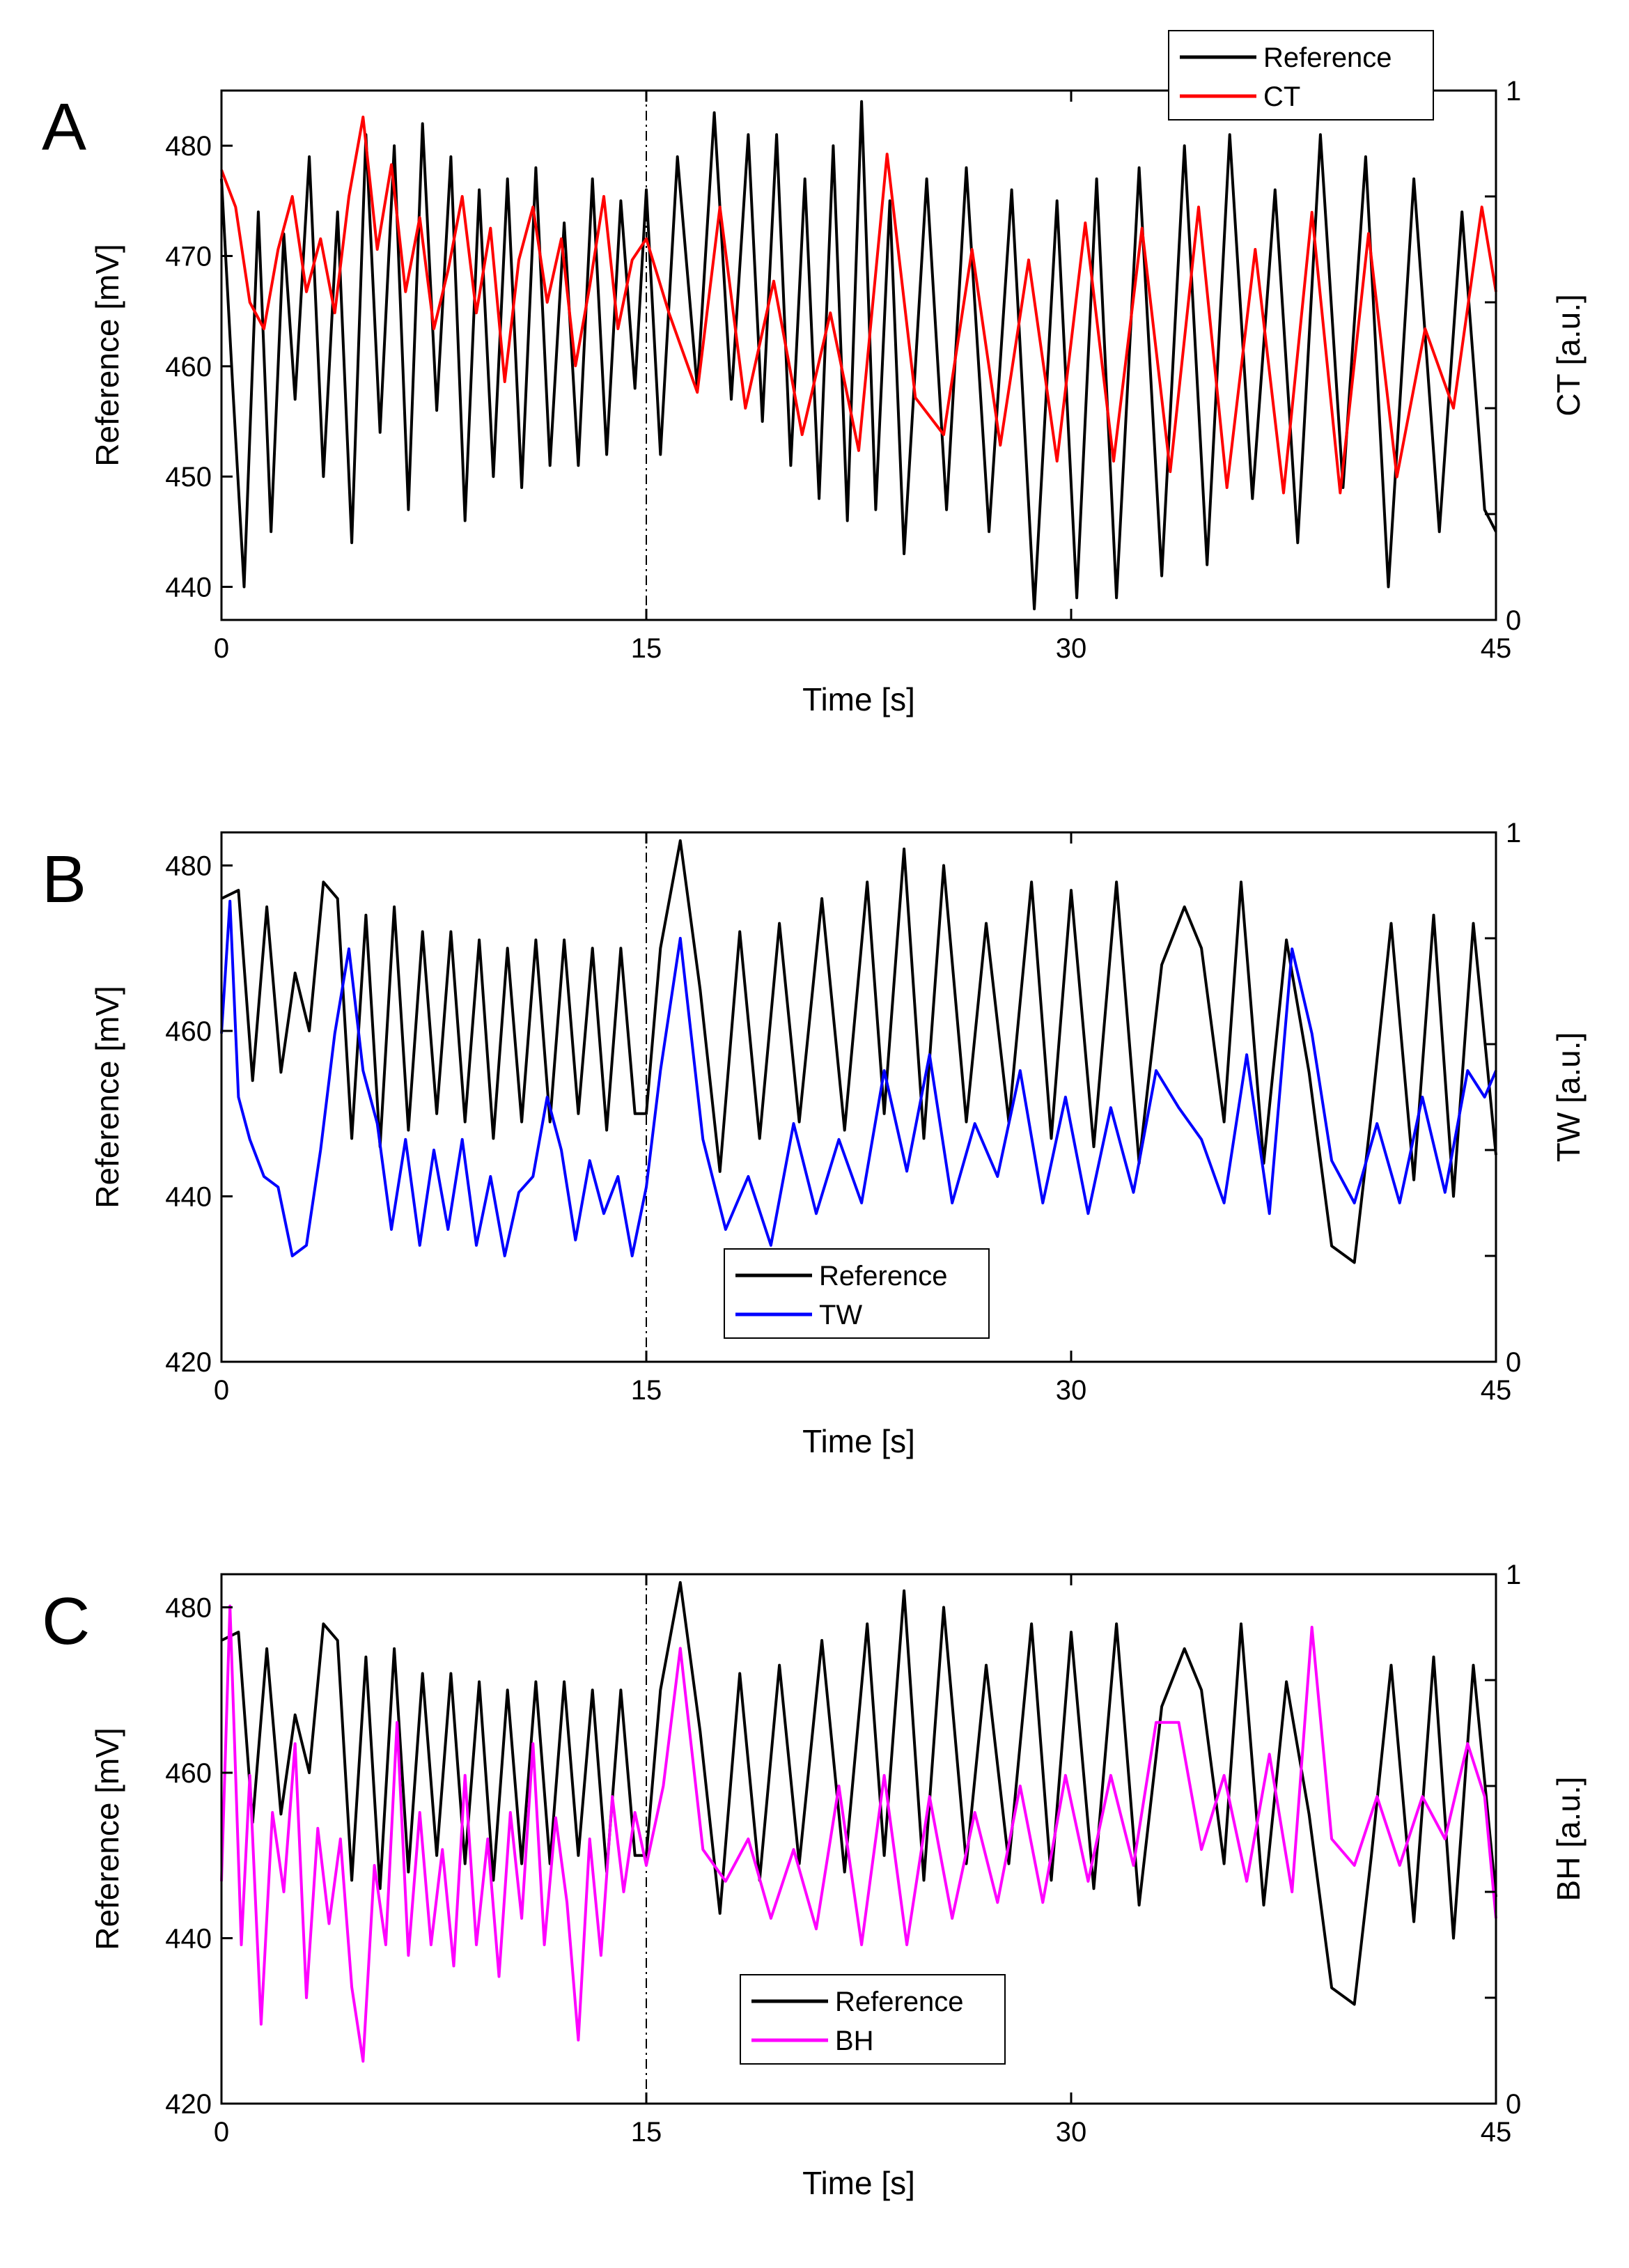  I want to click on panel-letter: A, so click(64, 127).